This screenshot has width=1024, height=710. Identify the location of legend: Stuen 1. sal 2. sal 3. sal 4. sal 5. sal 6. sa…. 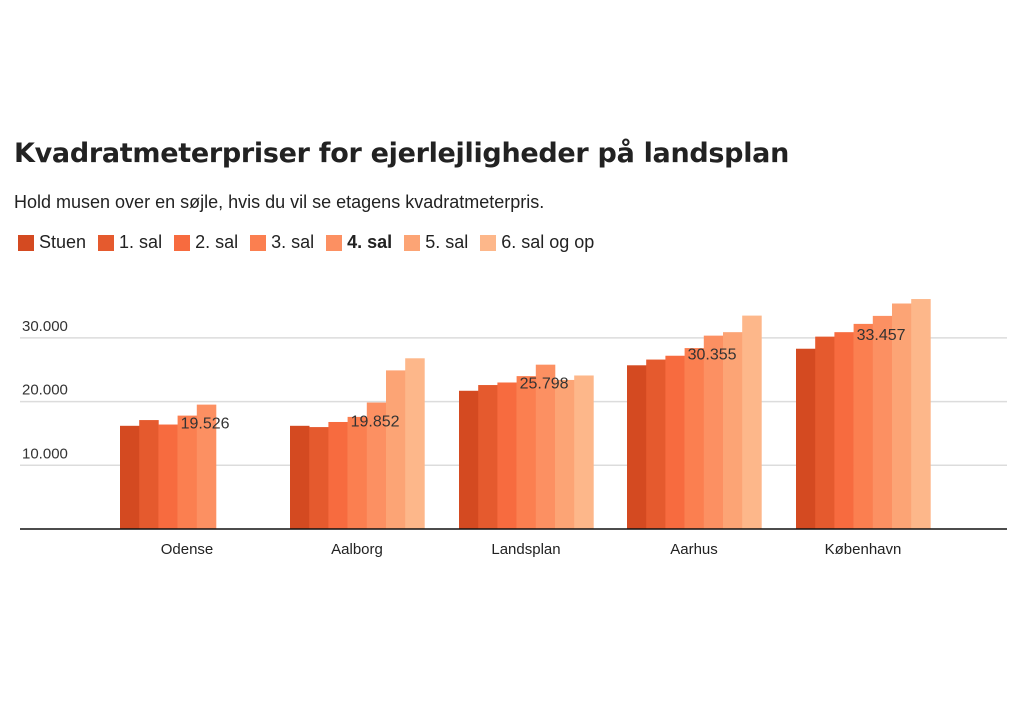
(312, 242).